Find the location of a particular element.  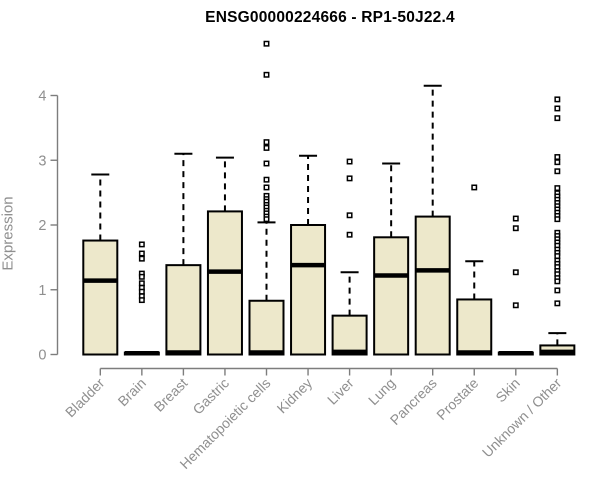

box-bladder is located at coordinates (100, 264).